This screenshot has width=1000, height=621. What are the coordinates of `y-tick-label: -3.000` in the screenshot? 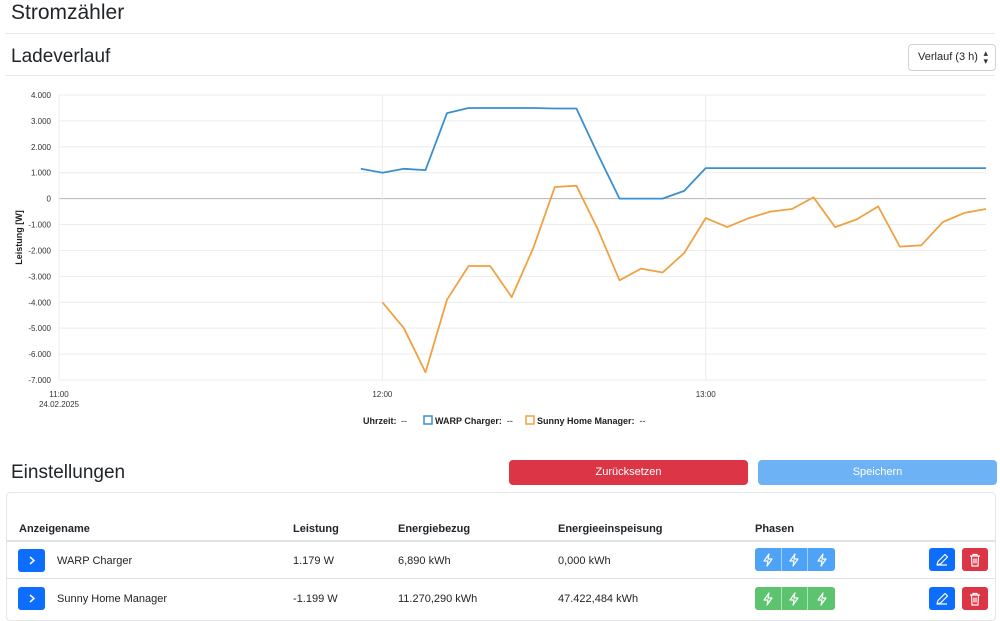 It's located at (39, 276).